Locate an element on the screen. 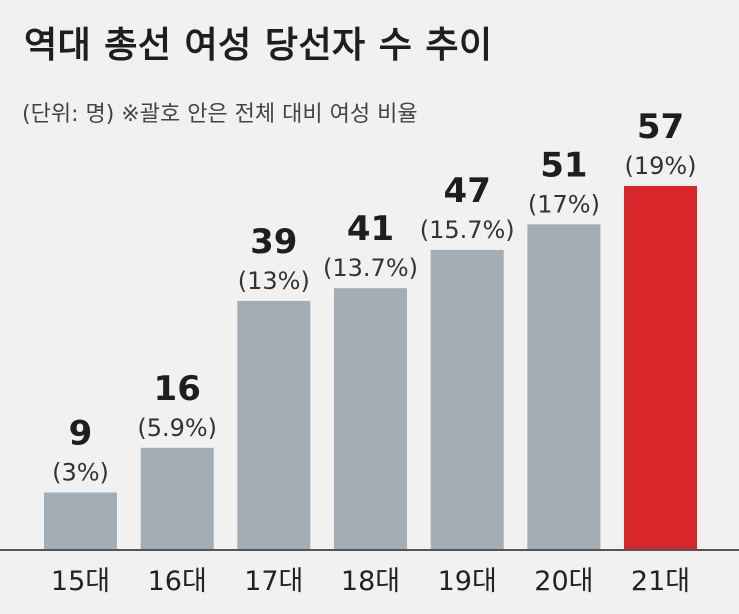  x-tick-label: 18대 is located at coordinates (370, 581).